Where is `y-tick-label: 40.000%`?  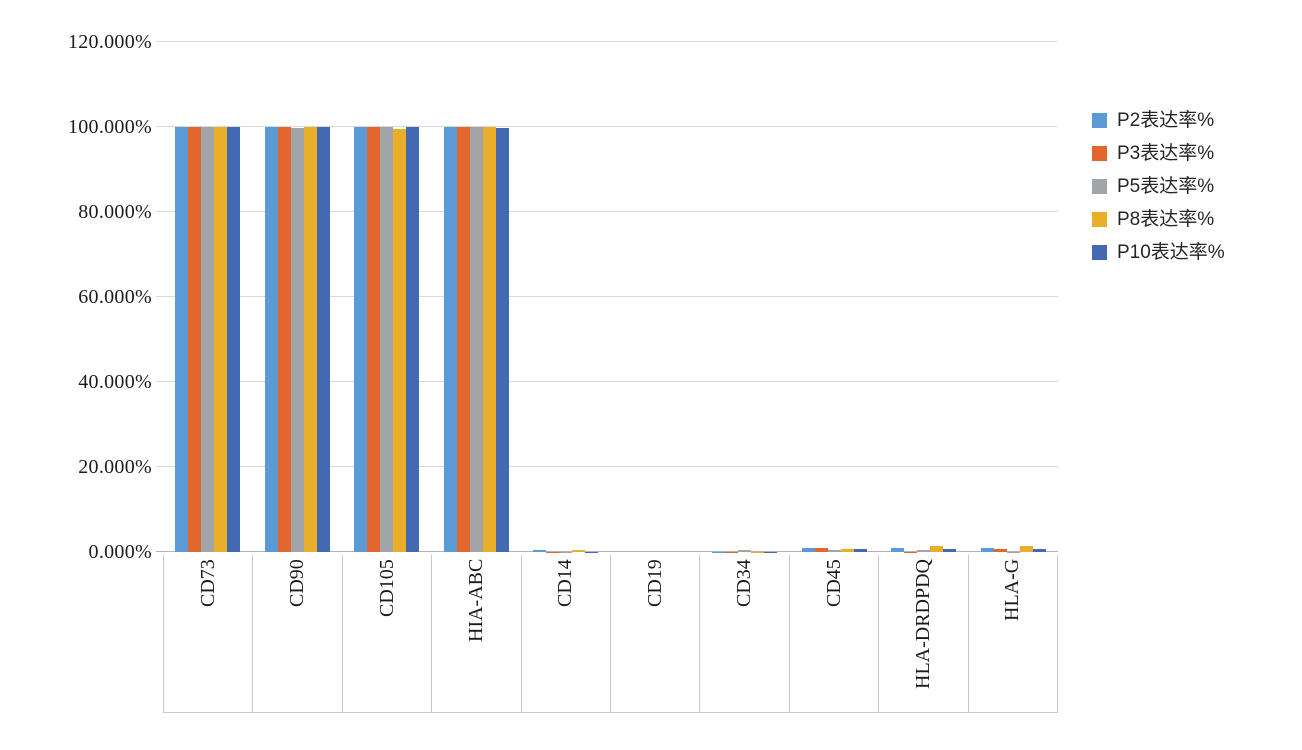
y-tick-label: 40.000% is located at coordinates (115, 382).